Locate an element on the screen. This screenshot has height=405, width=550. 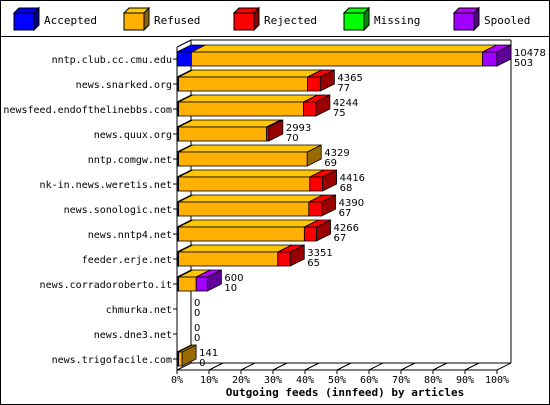
bar-value-label-top: 4329 is located at coordinates (336, 153).